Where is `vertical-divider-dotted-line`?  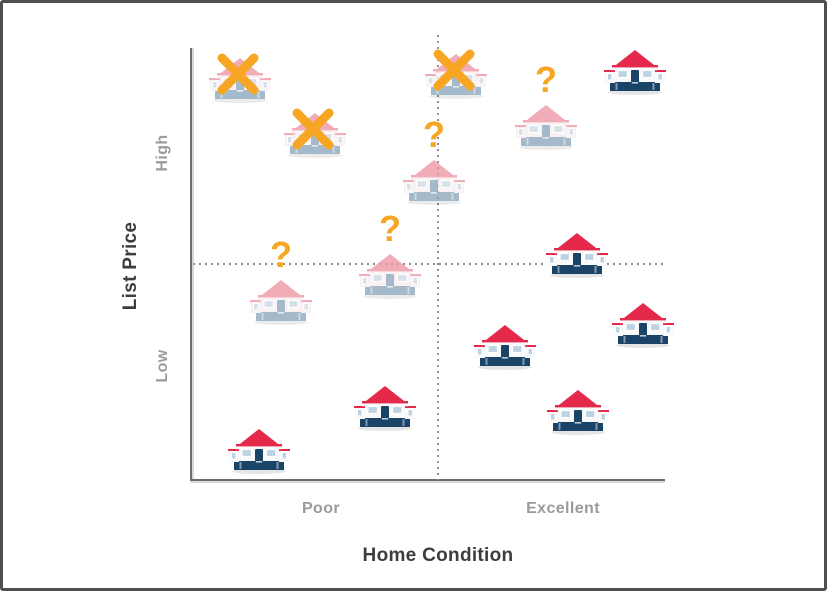
vertical-divider-dotted-line is located at coordinates (438, 257).